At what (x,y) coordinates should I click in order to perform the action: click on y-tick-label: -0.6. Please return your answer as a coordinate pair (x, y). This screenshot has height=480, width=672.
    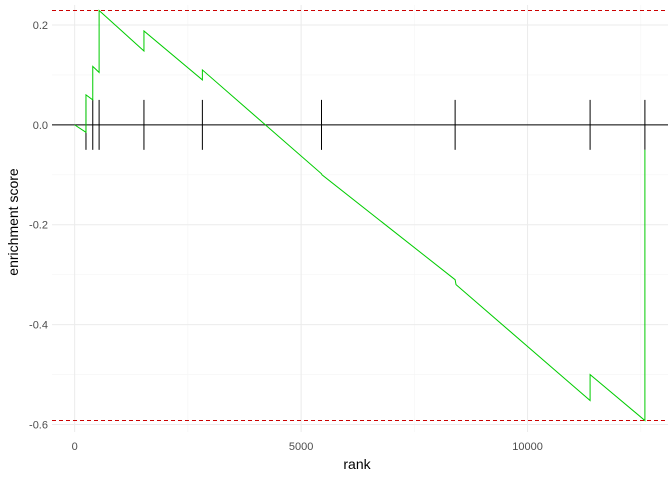
    Looking at the image, I should click on (38, 426).